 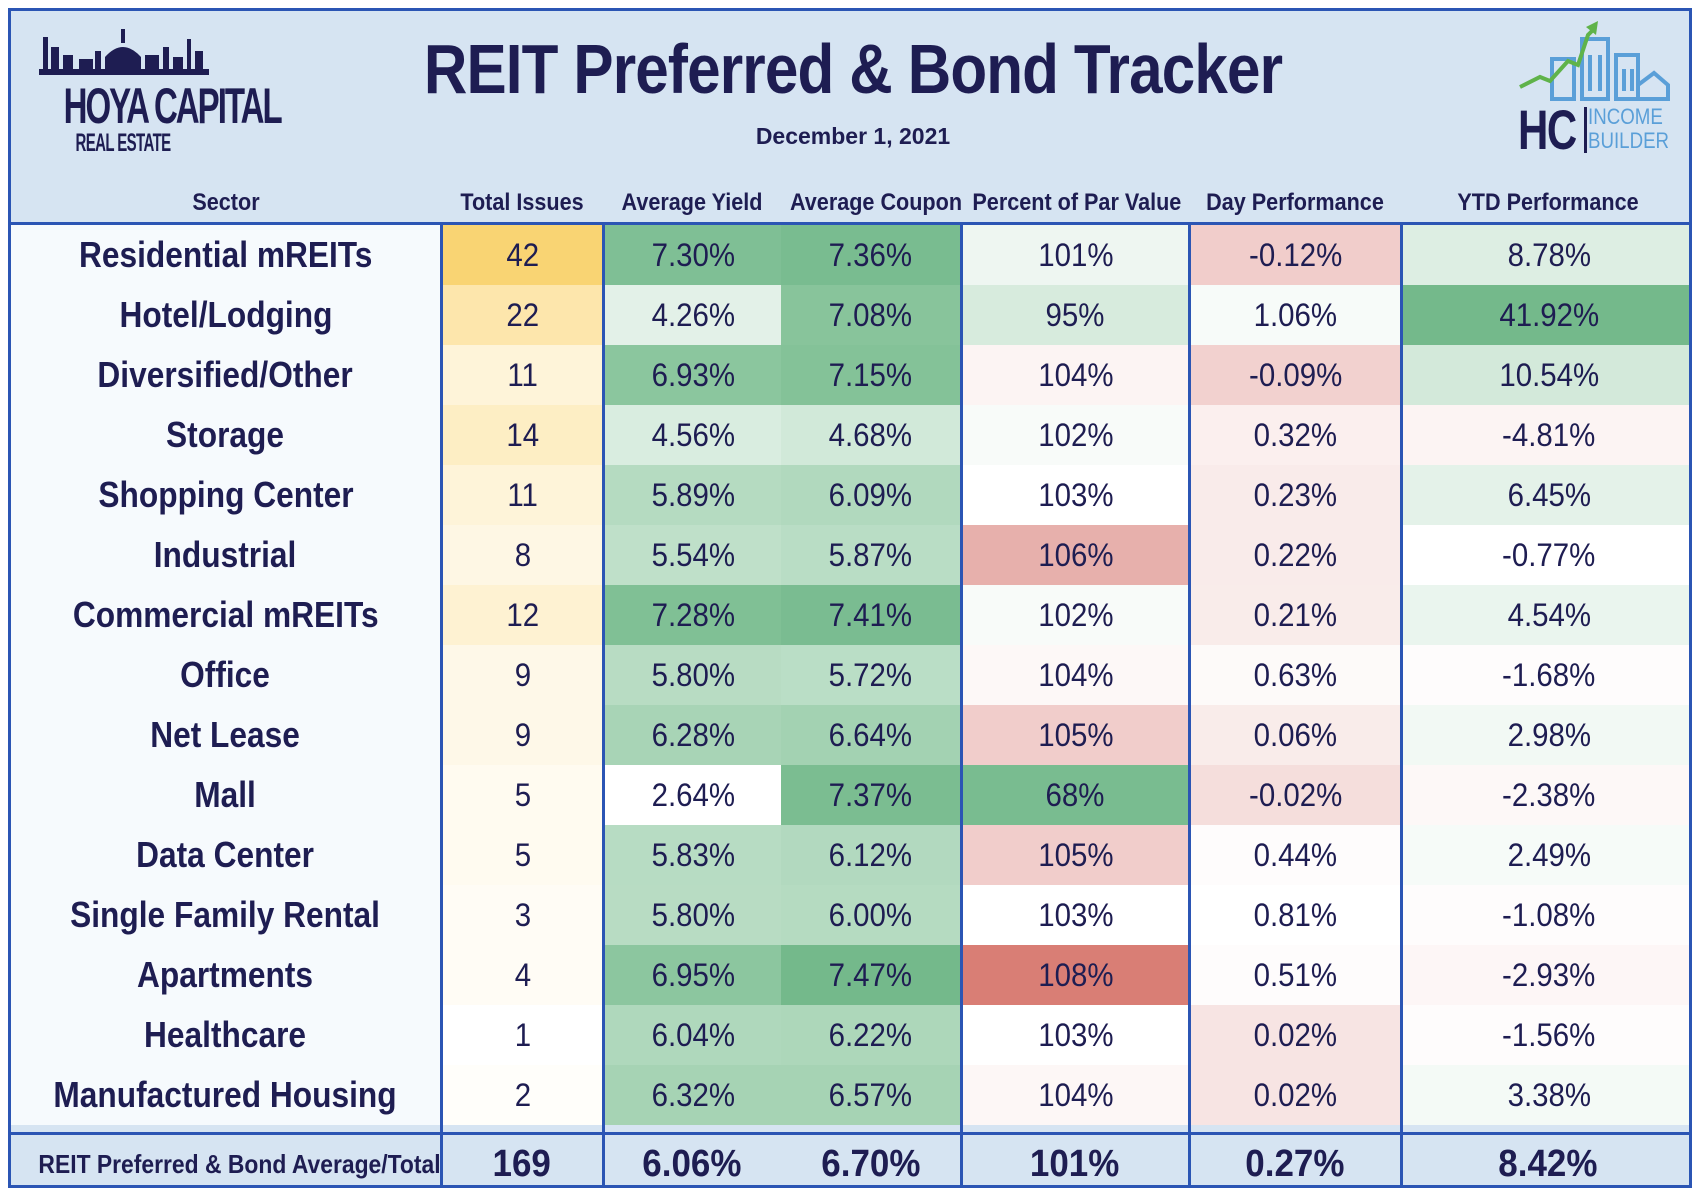 I want to click on average-coupon-cell-text: 7.47%, so click(x=870, y=975).